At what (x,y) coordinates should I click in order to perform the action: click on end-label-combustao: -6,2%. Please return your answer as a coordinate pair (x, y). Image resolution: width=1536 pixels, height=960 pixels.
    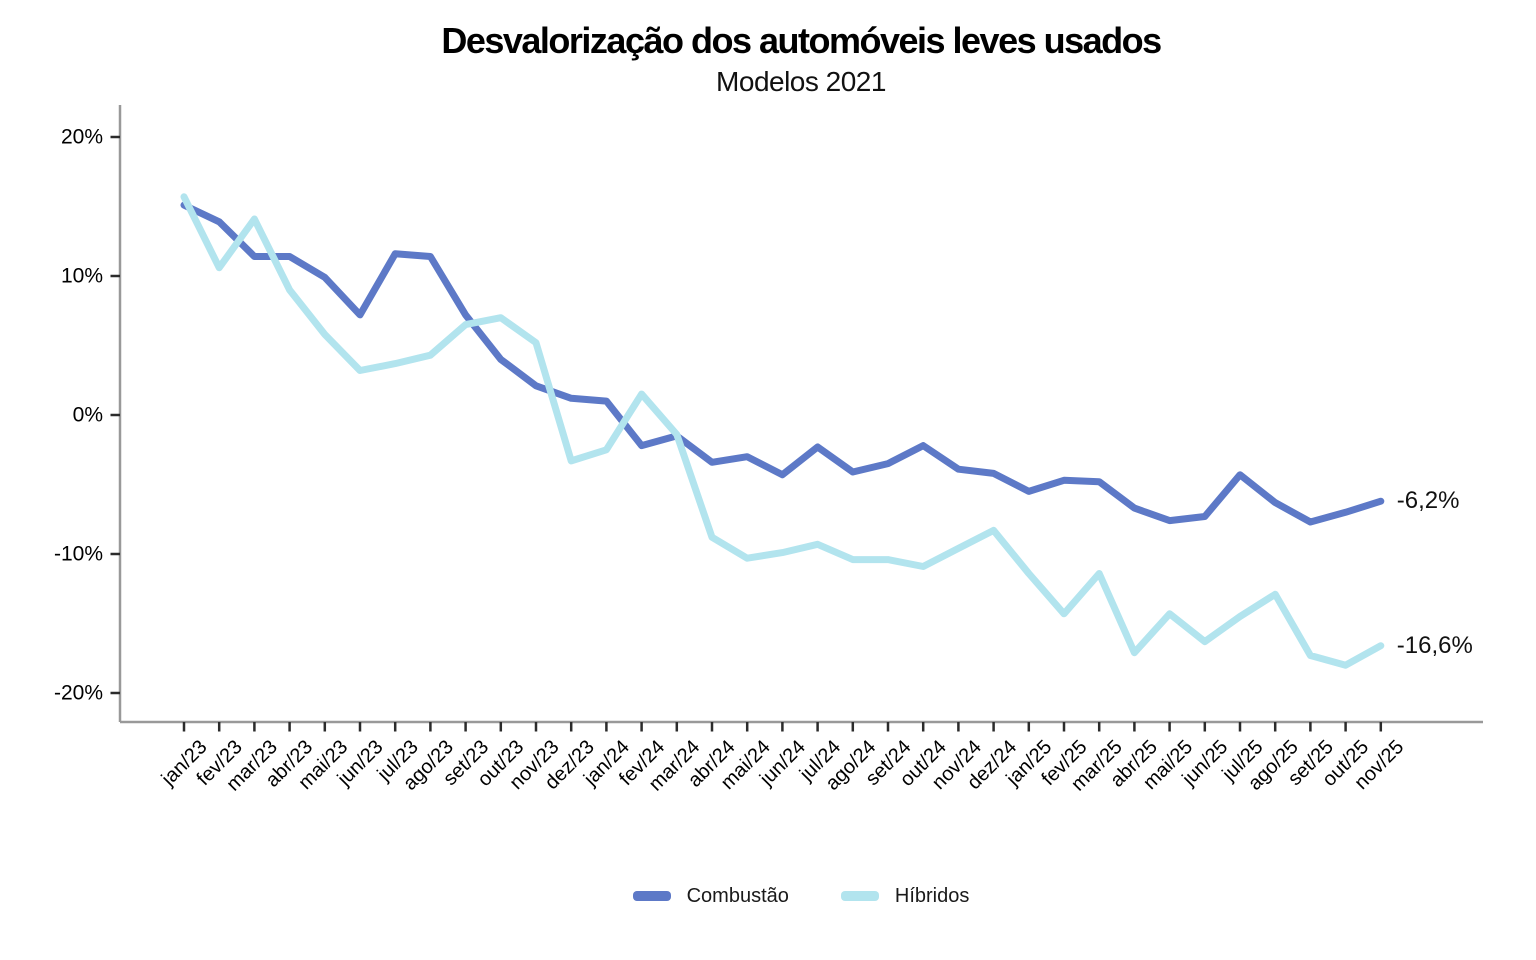
    Looking at the image, I should click on (1428, 501).